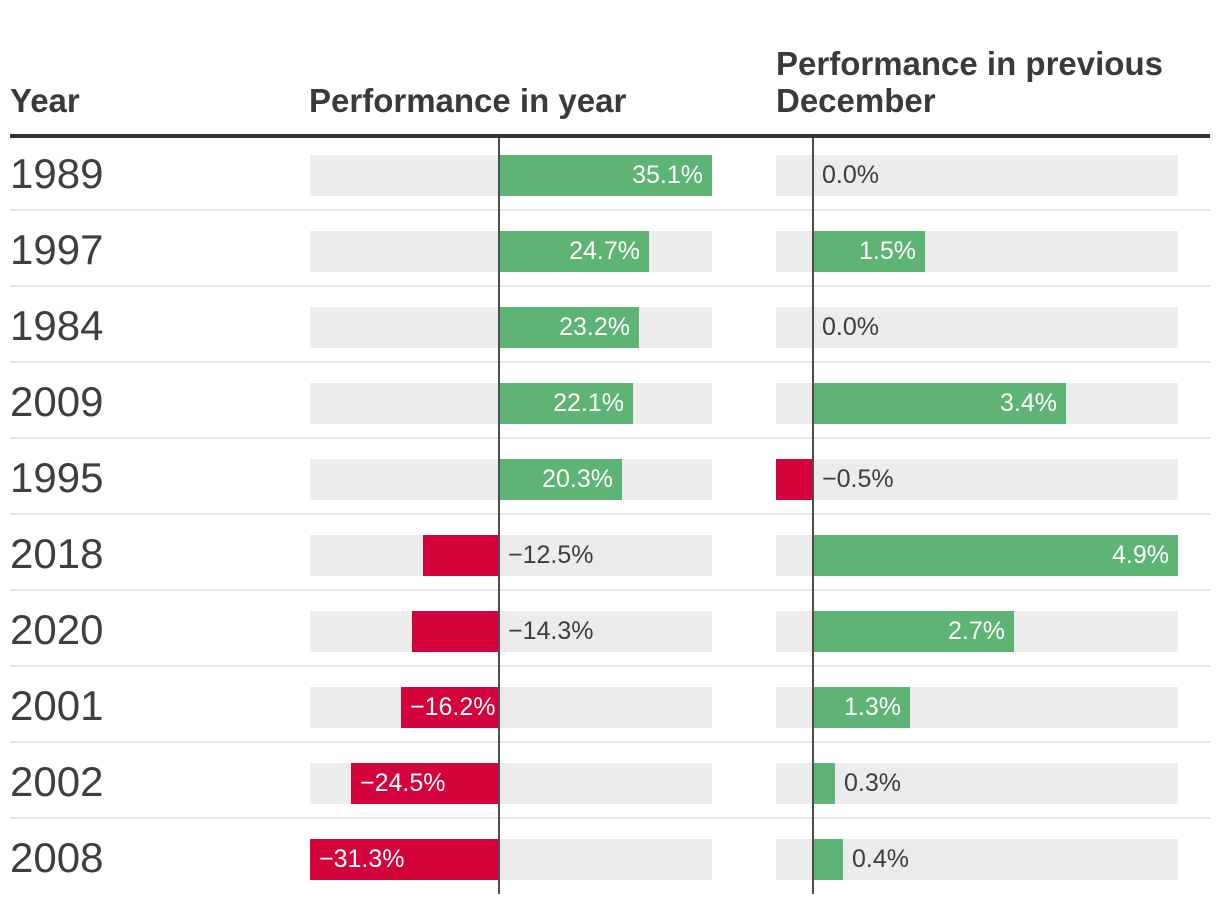  Describe the element at coordinates (604, 251) in the screenshot. I see `bar-value-label: 24.7%` at that location.